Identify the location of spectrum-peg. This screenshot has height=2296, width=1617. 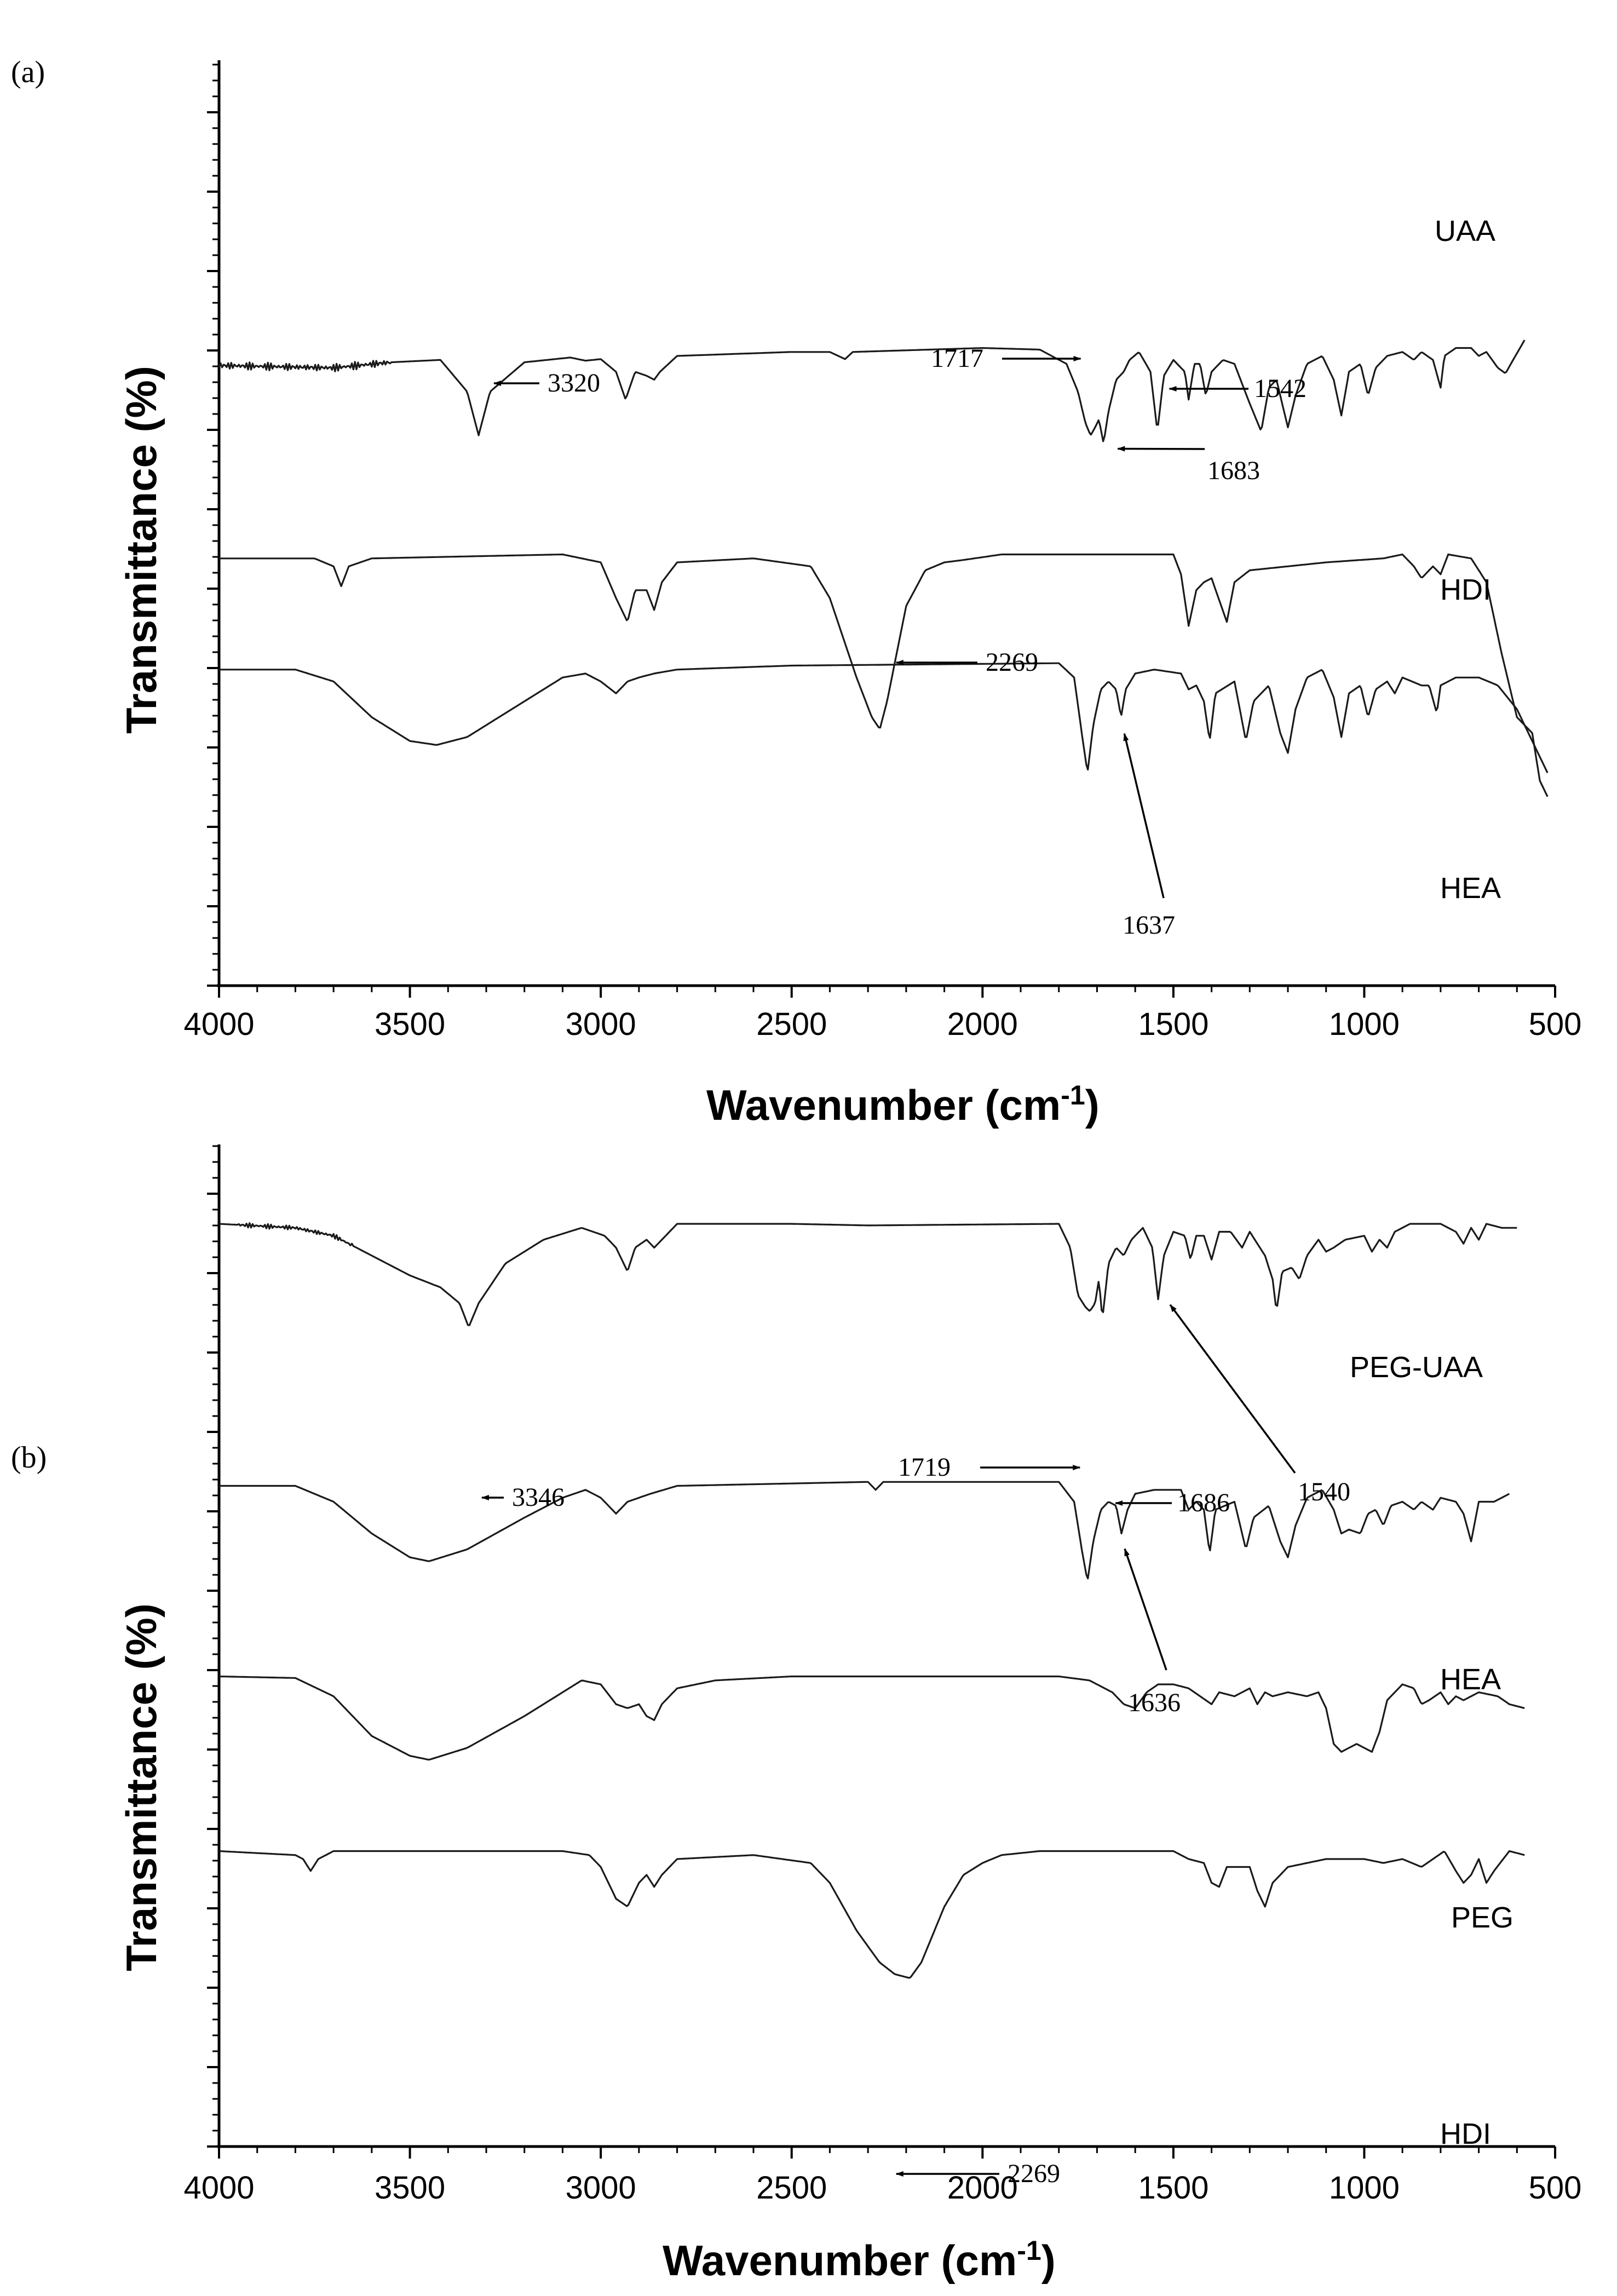
(872, 1718).